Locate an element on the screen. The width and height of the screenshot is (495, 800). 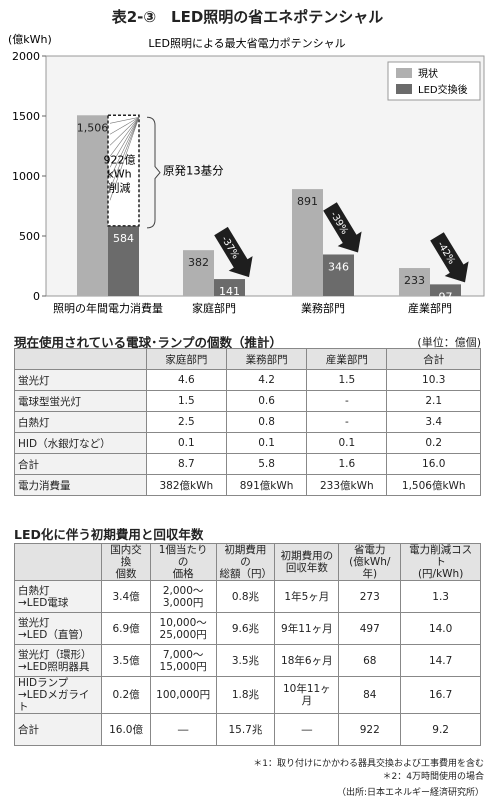
table2-cell: 10年11ヶ月 is located at coordinates (307, 695).